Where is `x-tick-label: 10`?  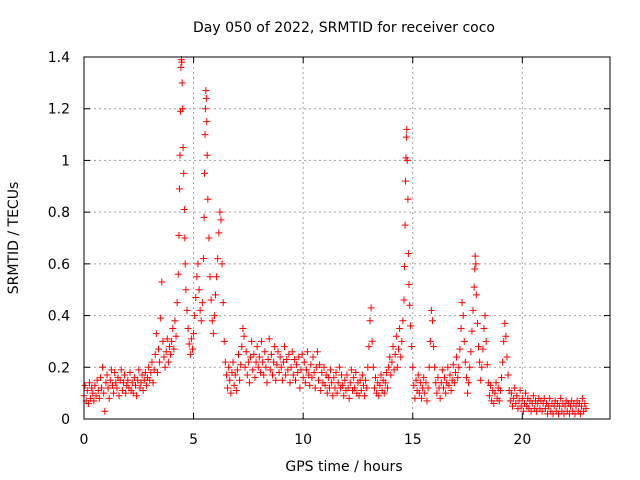 x-tick-label: 10 is located at coordinates (303, 440).